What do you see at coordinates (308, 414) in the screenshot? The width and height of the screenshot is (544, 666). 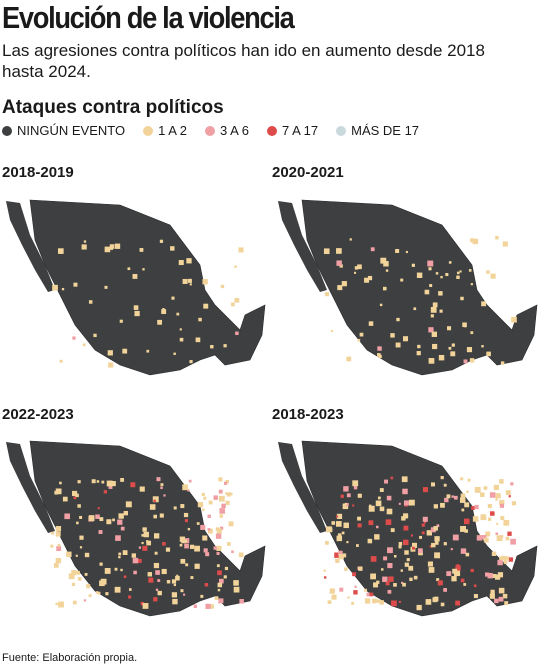 I see `panel-label-2018-2023: 2018-2023` at bounding box center [308, 414].